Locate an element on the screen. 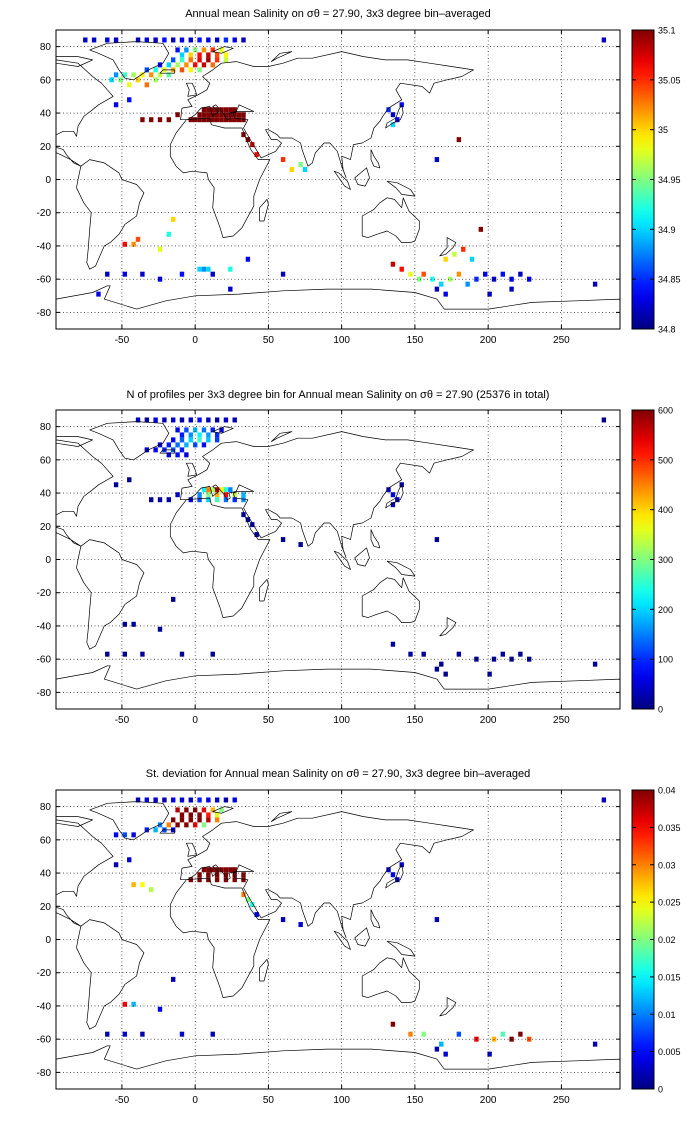 The height and width of the screenshot is (1140, 696). y-tick-label: -20 is located at coordinates (44, 593).